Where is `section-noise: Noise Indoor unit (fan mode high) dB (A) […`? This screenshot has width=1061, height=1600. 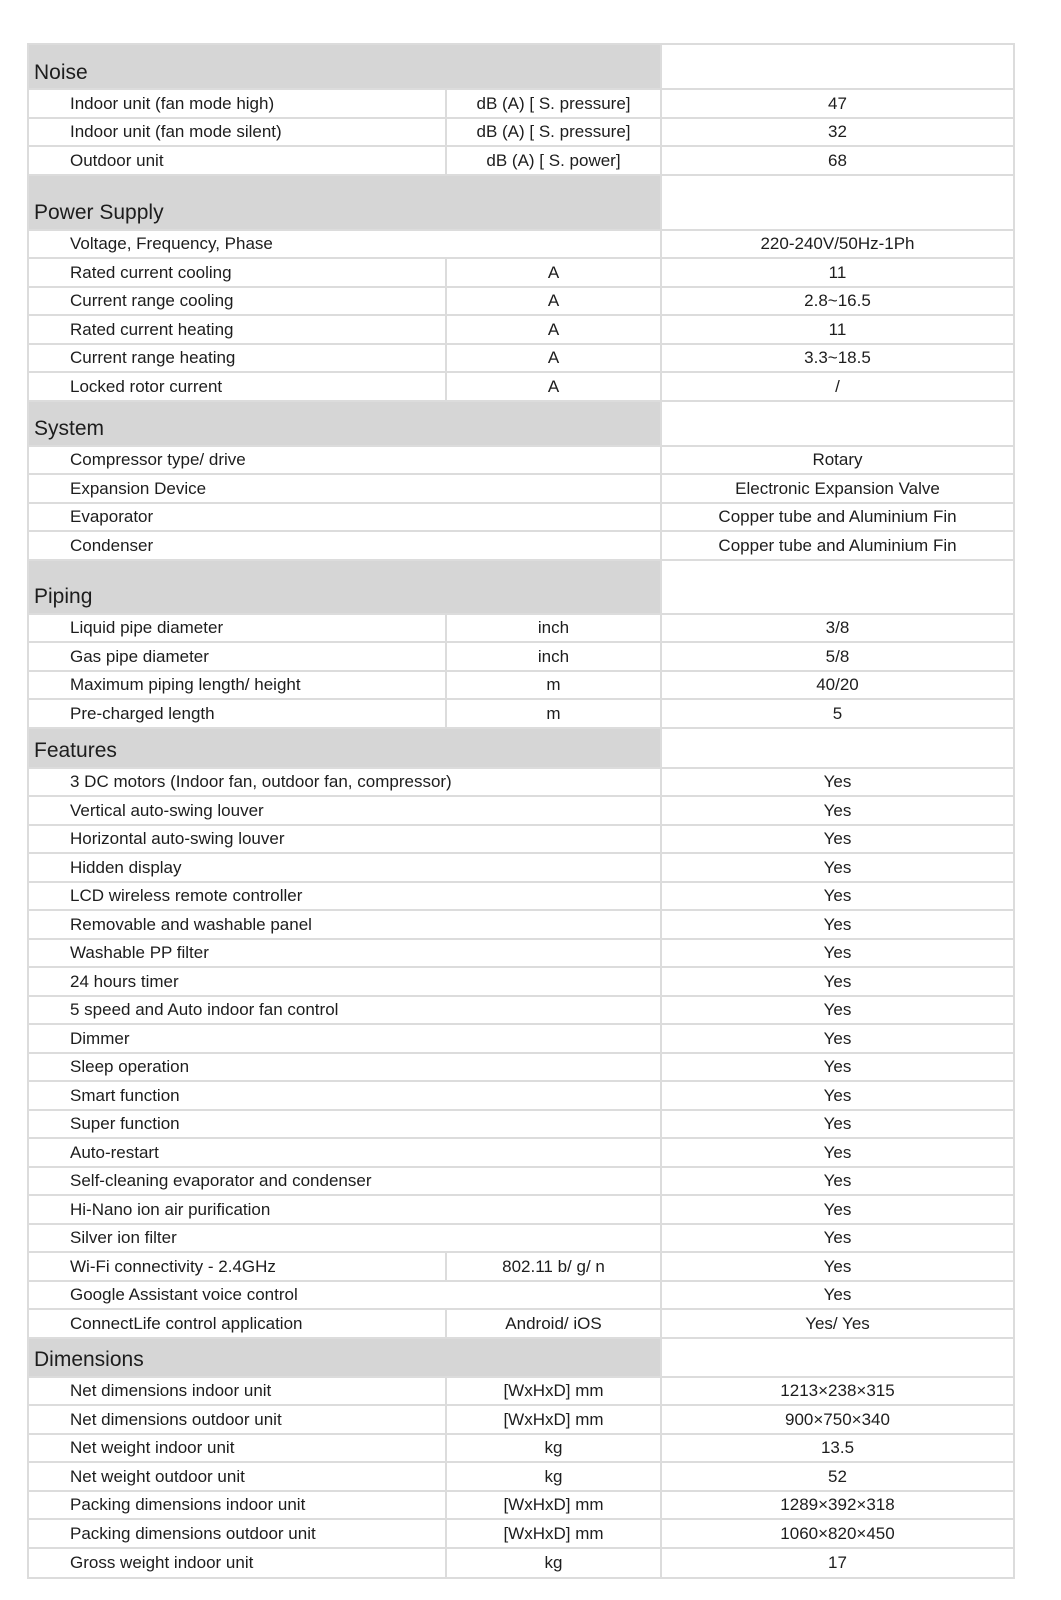 section-noise: Noise Indoor unit (fan mode high) dB (A) [… is located at coordinates (521, 110).